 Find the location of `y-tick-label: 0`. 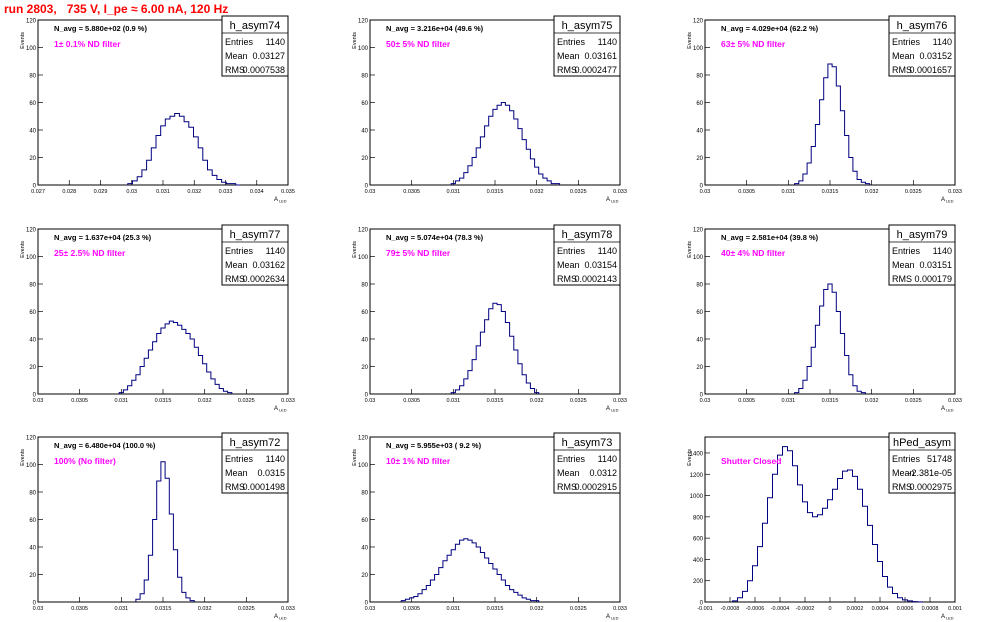

y-tick-label: 0 is located at coordinates (35, 604).